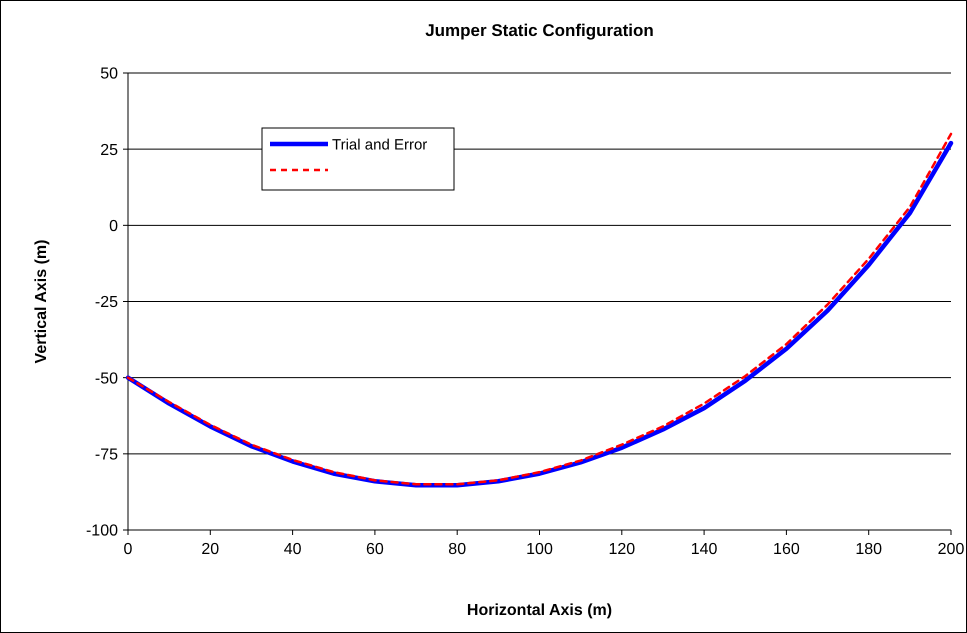 The width and height of the screenshot is (967, 633). I want to click on x-tick-label: 200, so click(951, 549).